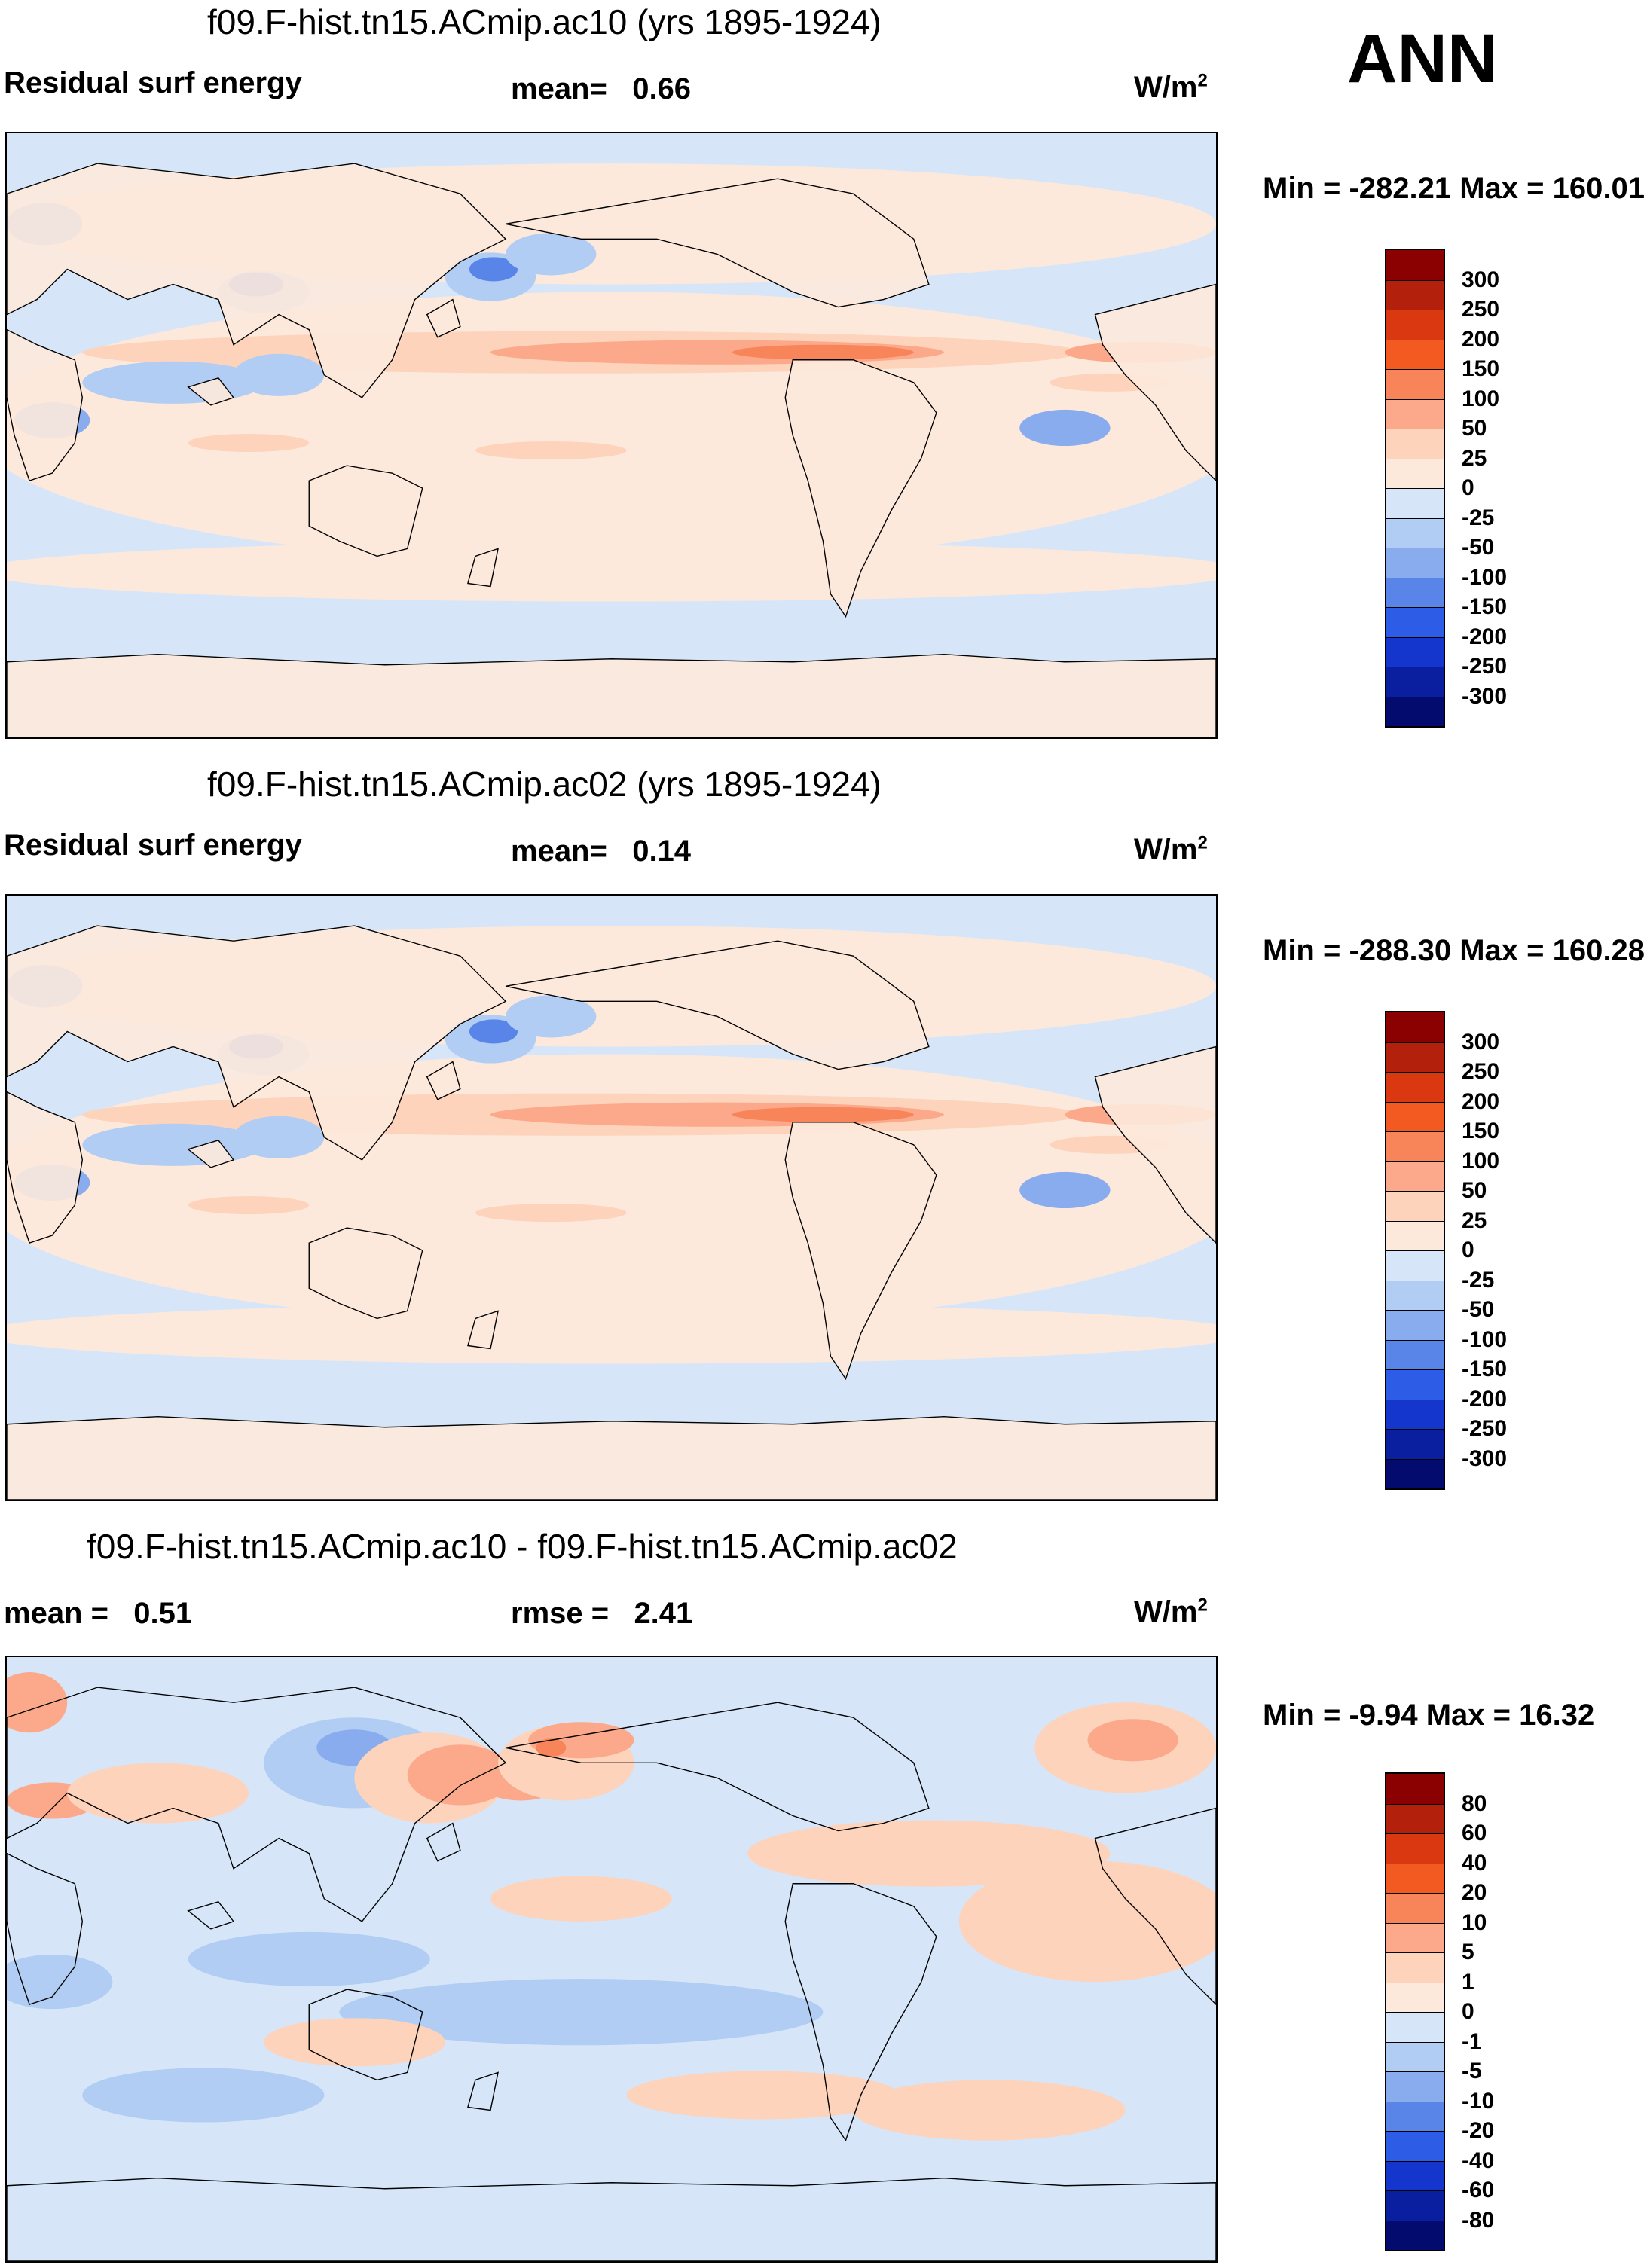  What do you see at coordinates (1481, 399) in the screenshot?
I see `colorbar-tick-label: 100` at bounding box center [1481, 399].